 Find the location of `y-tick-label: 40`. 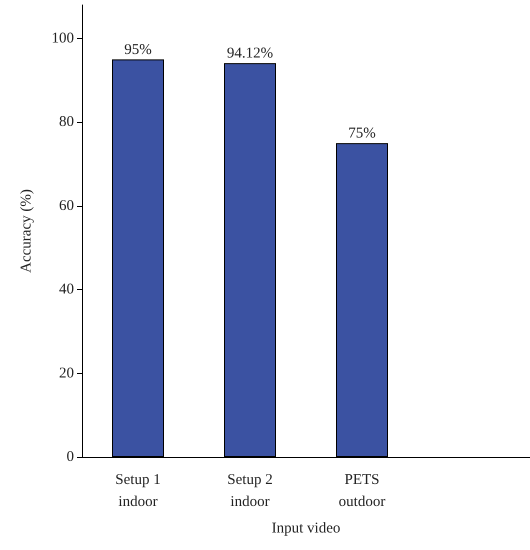

y-tick-label: 40 is located at coordinates (66, 290).